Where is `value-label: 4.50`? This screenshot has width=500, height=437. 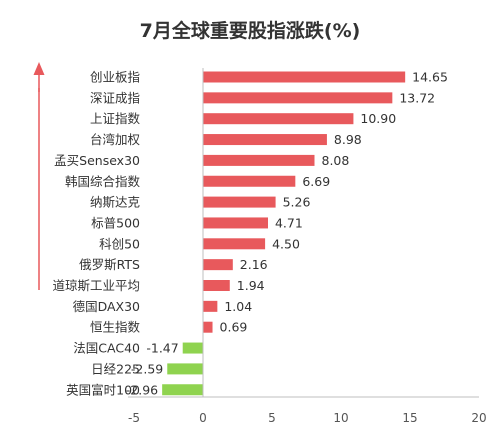 value-label: 4.50 is located at coordinates (286, 243).